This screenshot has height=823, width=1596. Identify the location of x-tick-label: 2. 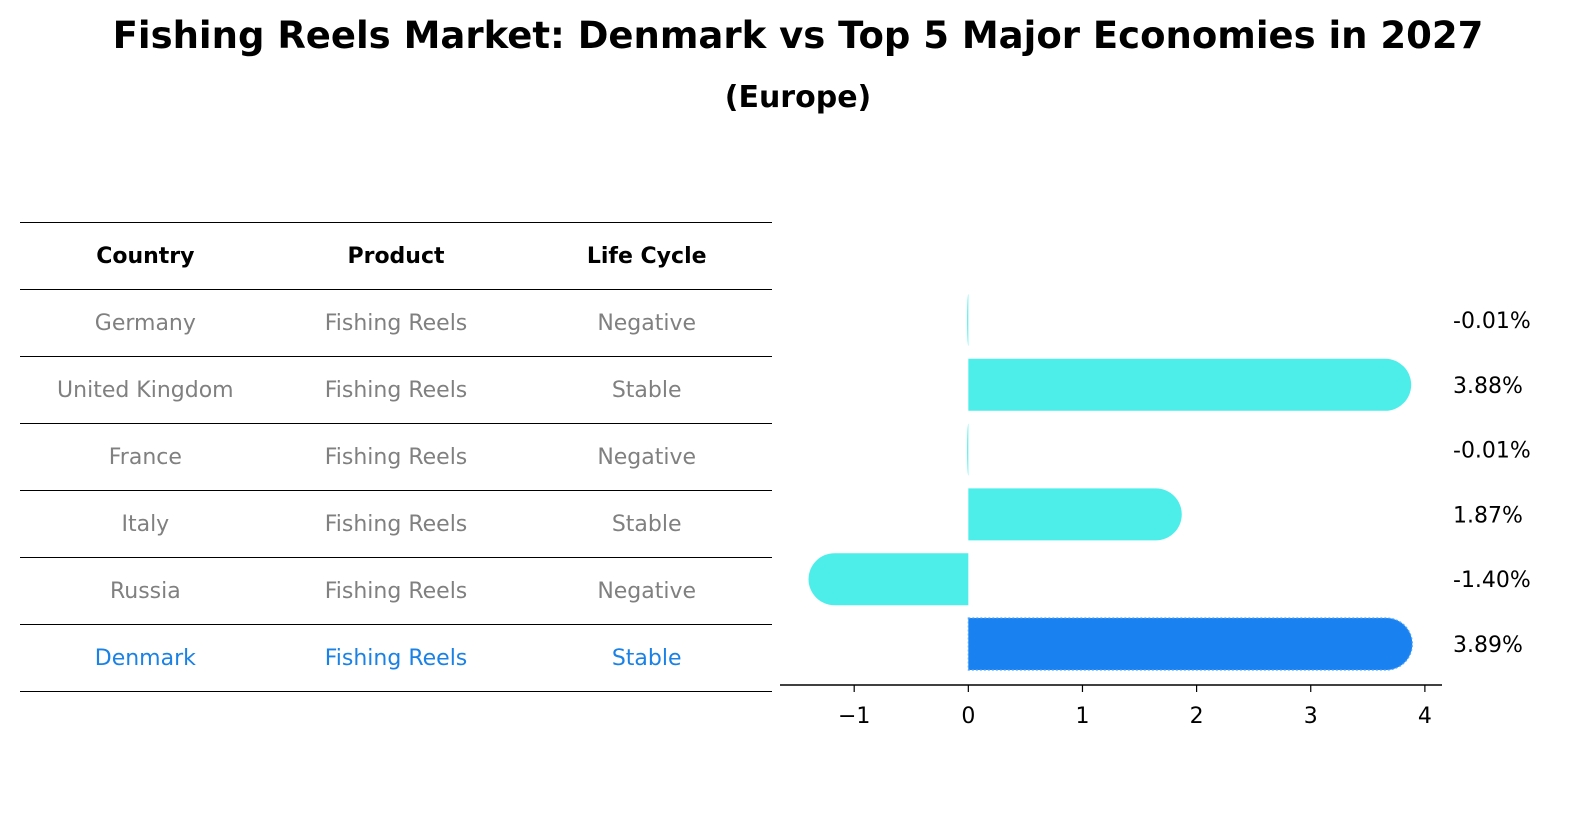
(1197, 716).